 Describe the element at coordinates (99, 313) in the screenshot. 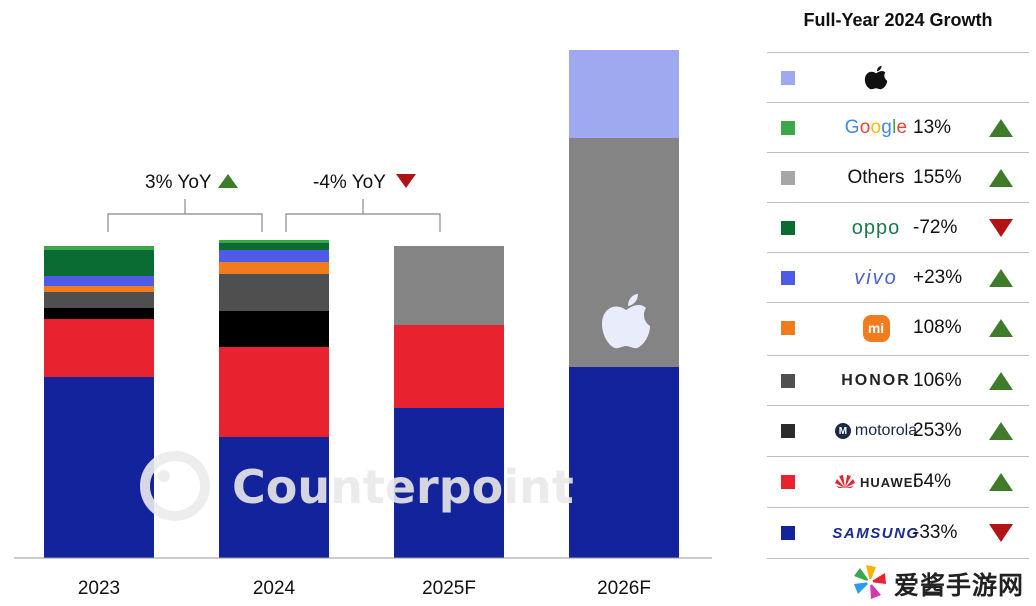

I see `bar-segment-motorola-2023` at that location.